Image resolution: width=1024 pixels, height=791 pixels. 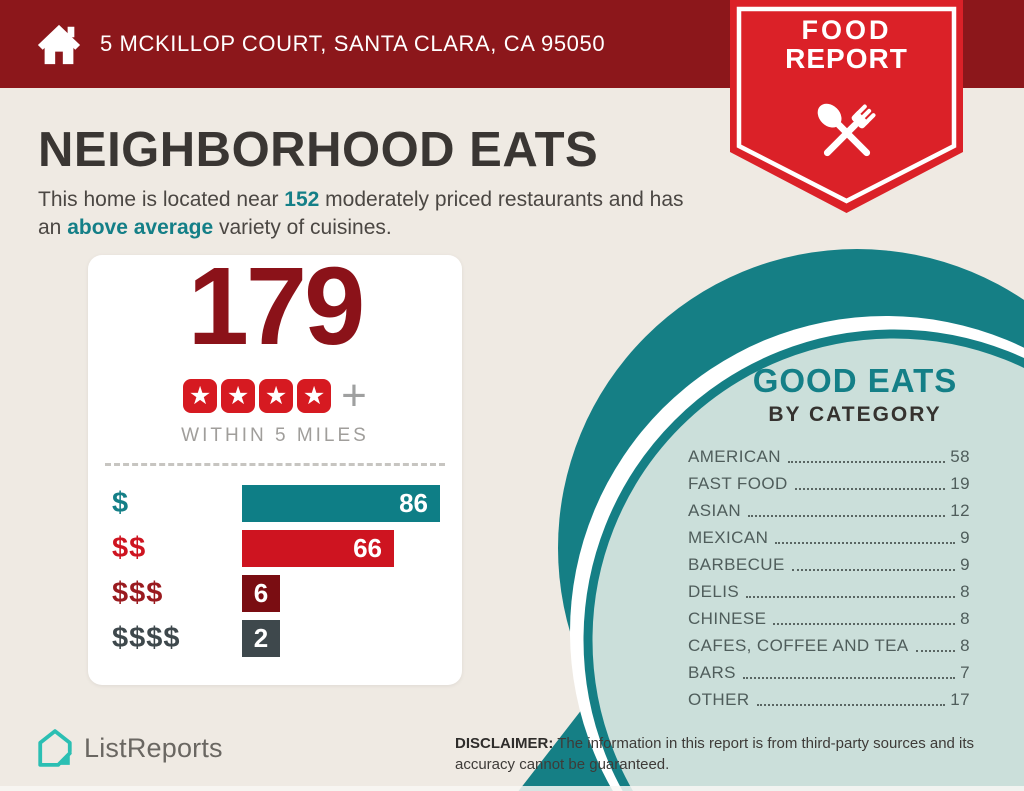 What do you see at coordinates (257, 396) in the screenshot?
I see `star-tiles: ★ ★ ★ ★` at bounding box center [257, 396].